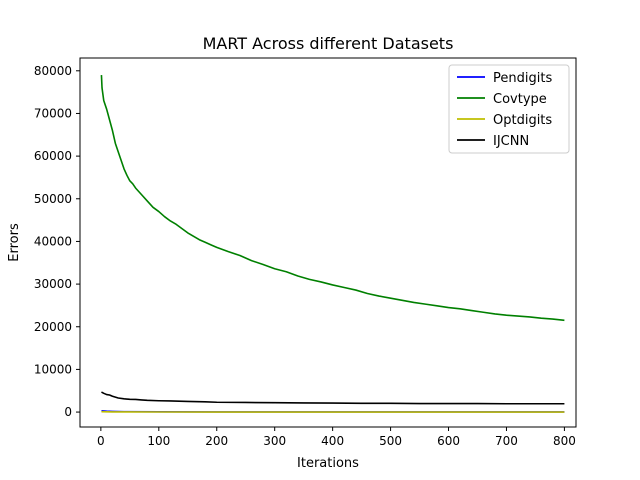 This screenshot has height=480, width=640. I want to click on y-tick-label: 70000, so click(53, 113).